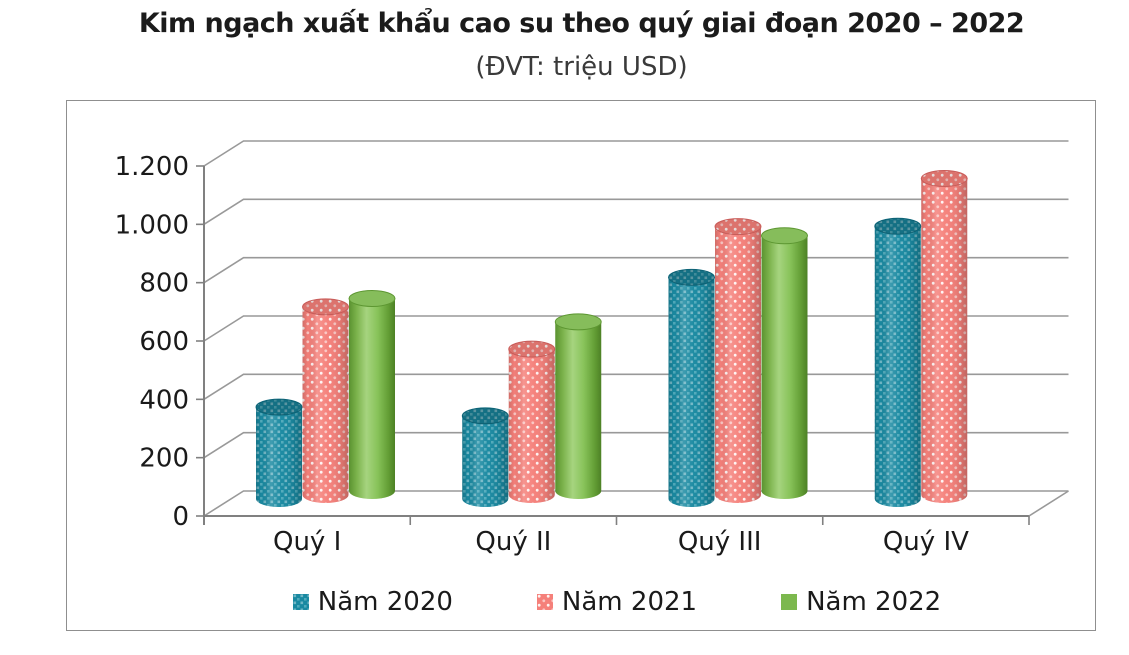 This screenshot has height=655, width=1129. Describe the element at coordinates (164, 342) in the screenshot. I see `y-axis-label: 600` at that location.